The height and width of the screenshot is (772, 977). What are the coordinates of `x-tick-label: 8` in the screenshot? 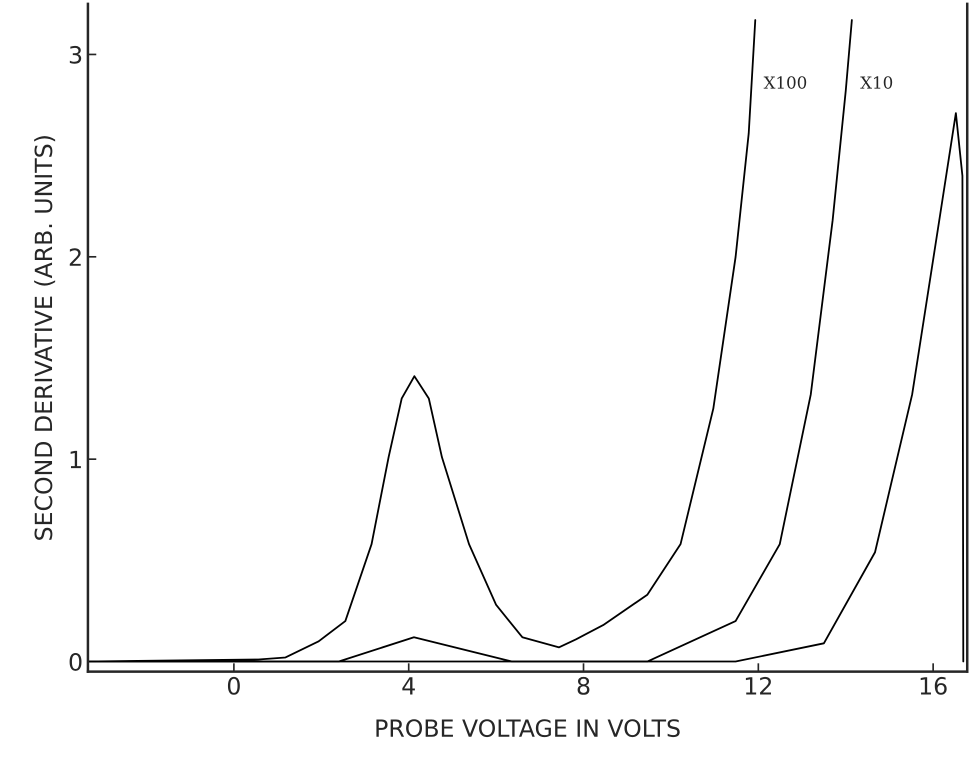 It's located at (584, 685).